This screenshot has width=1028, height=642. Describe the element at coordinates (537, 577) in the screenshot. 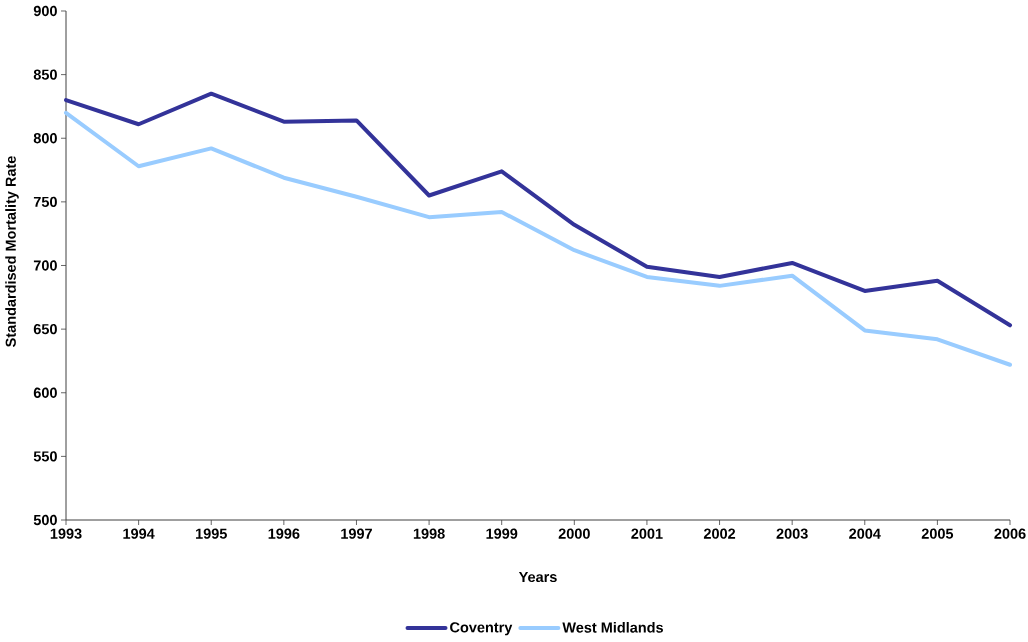

I see `x-axis-title: Years` at that location.